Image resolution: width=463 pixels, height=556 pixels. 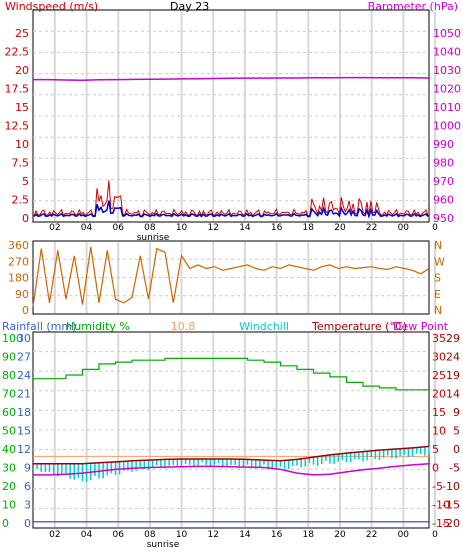 What do you see at coordinates (454, 468) in the screenshot?
I see `temperature-tick-label-secondary: -5` at bounding box center [454, 468].